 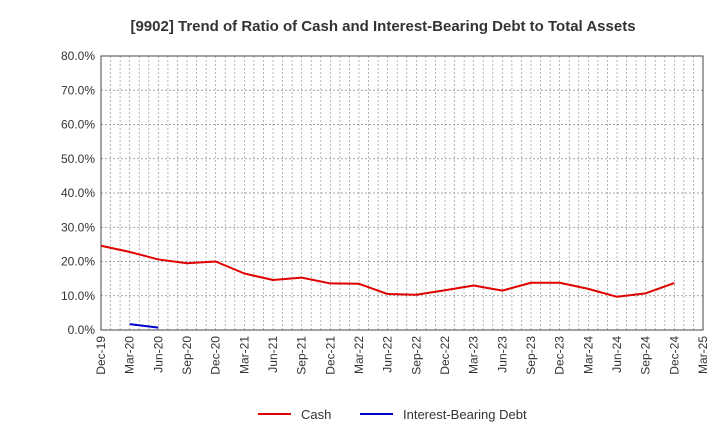 I want to click on x-tick-label: Sep-21, so click(x=302, y=355).